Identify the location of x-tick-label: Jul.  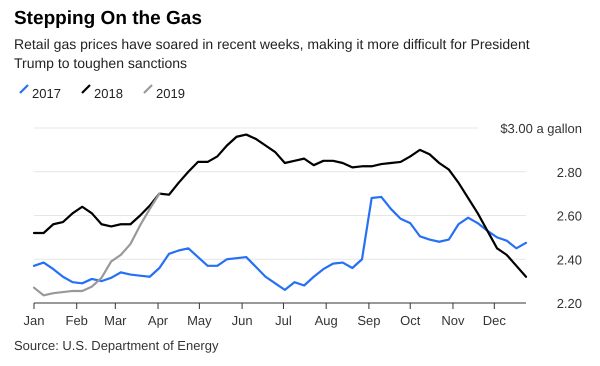
(283, 320).